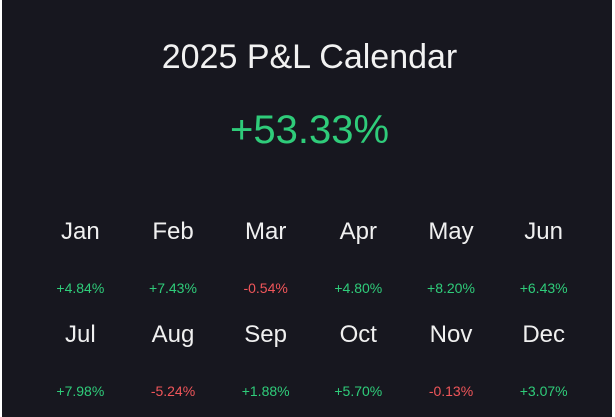 The width and height of the screenshot is (615, 417). I want to click on month-cell-may: May +8.20%, so click(451, 261).